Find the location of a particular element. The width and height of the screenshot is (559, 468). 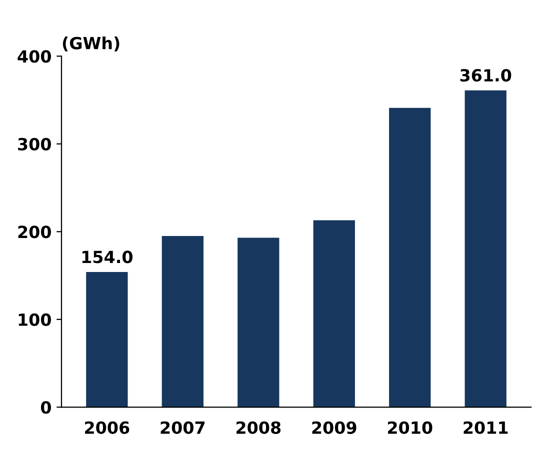

data-label: 154.0 is located at coordinates (107, 257).